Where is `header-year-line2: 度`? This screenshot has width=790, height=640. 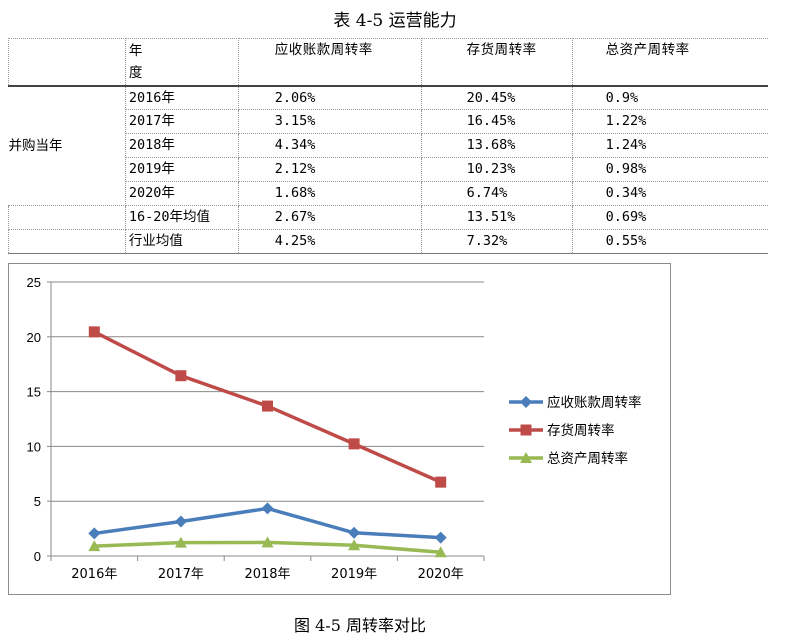 header-year-line2: 度 is located at coordinates (135, 73).